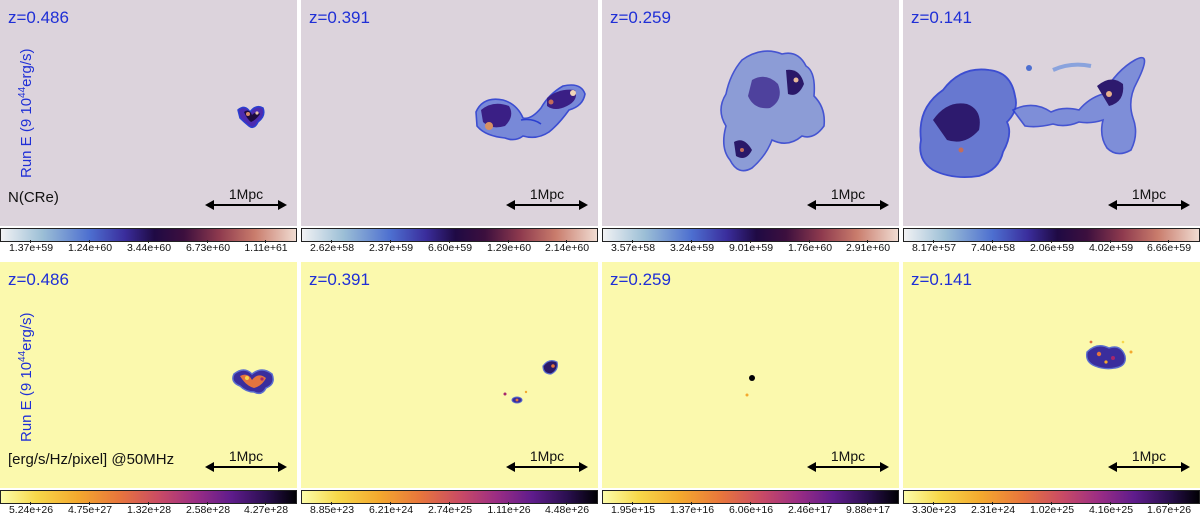  Describe the element at coordinates (332, 247) in the screenshot. I see `colorbar-tick: 2.62e+58` at that location.